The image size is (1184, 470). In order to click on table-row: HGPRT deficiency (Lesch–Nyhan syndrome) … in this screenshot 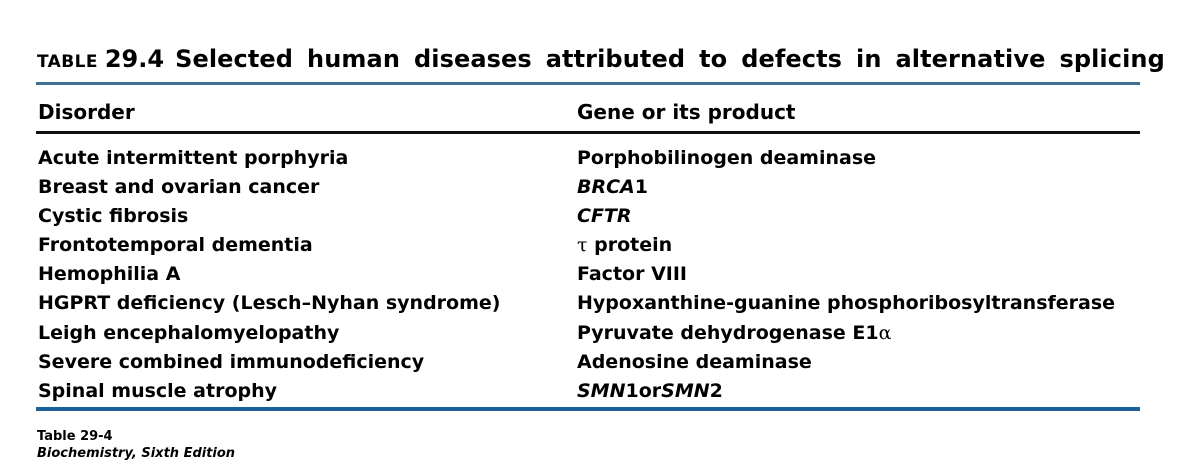, I will do `click(592, 305)`.